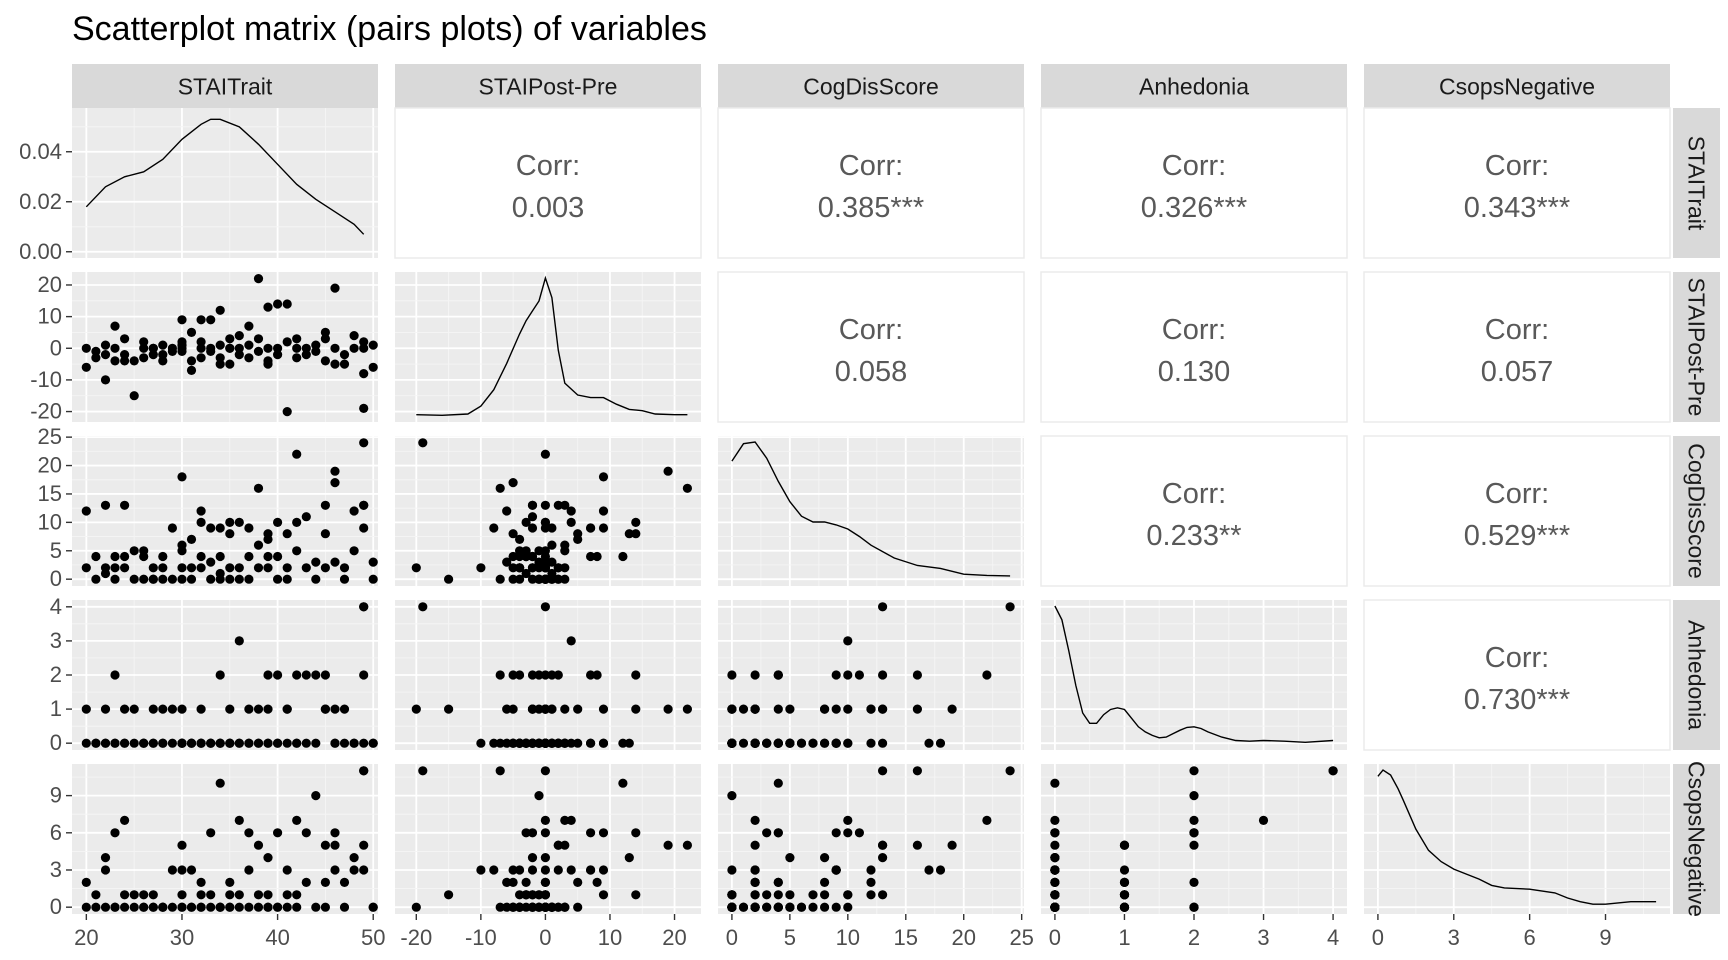  What do you see at coordinates (1697, 675) in the screenshot?
I see `strip-right-label: Anhedonia` at bounding box center [1697, 675].